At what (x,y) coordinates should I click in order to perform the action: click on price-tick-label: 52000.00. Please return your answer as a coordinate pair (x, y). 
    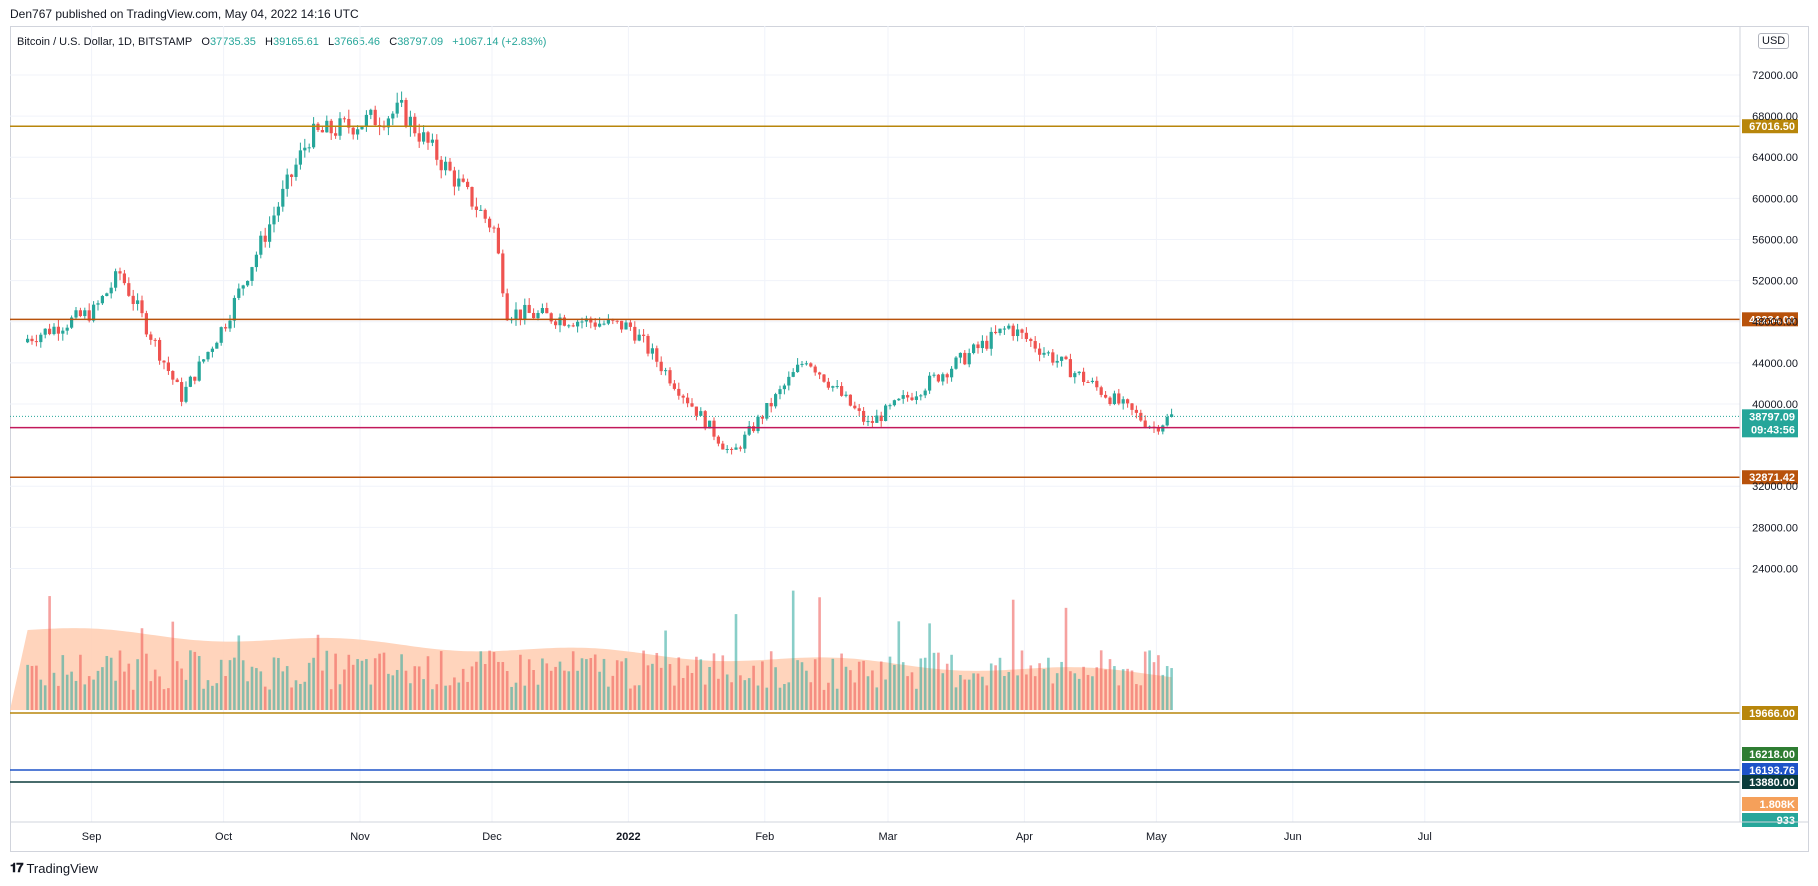
    Looking at the image, I should click on (1775, 282).